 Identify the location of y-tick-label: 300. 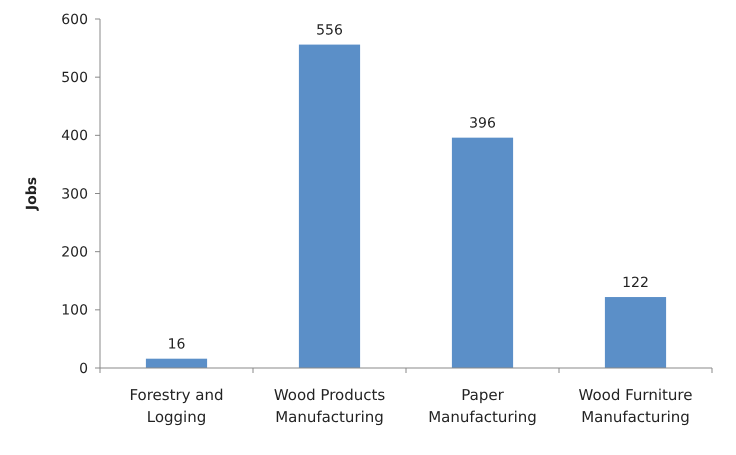
(74, 194).